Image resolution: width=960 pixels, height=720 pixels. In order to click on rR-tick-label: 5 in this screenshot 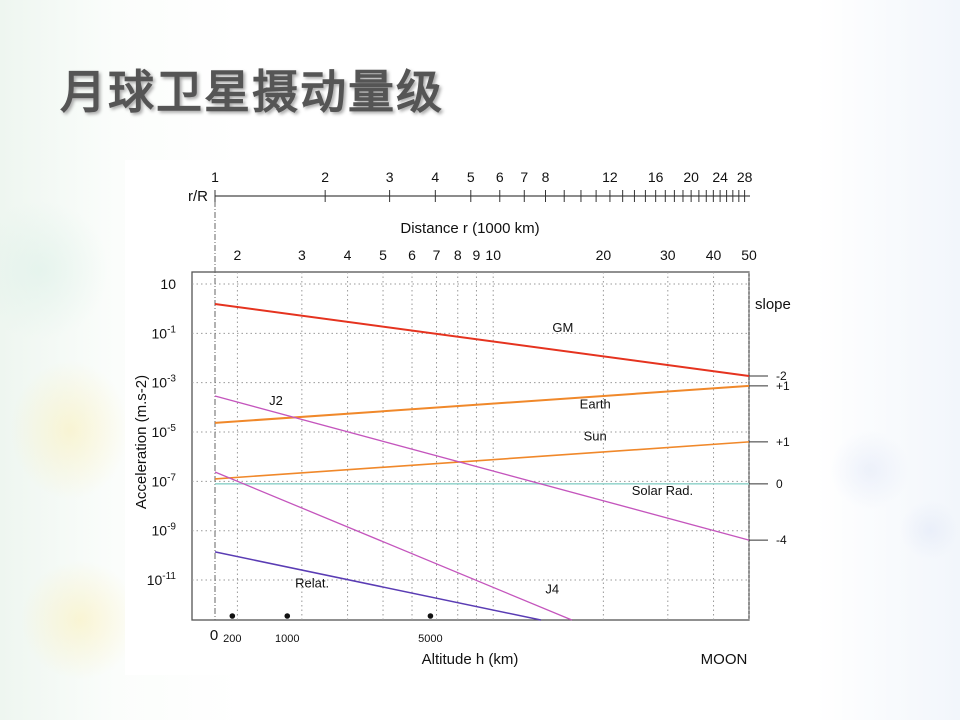, I will do `click(471, 177)`.